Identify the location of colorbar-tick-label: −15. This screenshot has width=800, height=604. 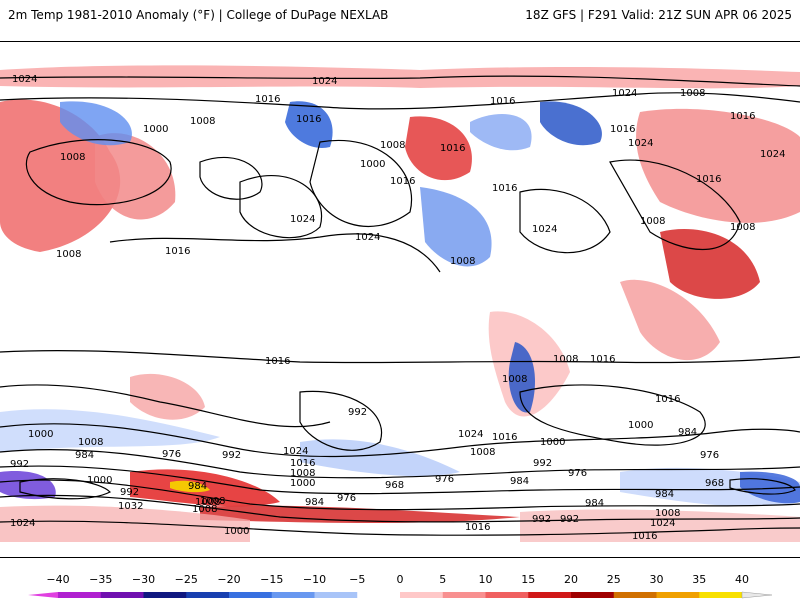
(272, 579).